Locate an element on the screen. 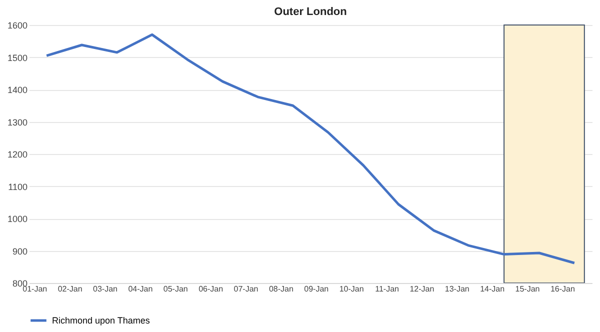 The height and width of the screenshot is (332, 600). x-tick-label: 04-Jan is located at coordinates (140, 289).